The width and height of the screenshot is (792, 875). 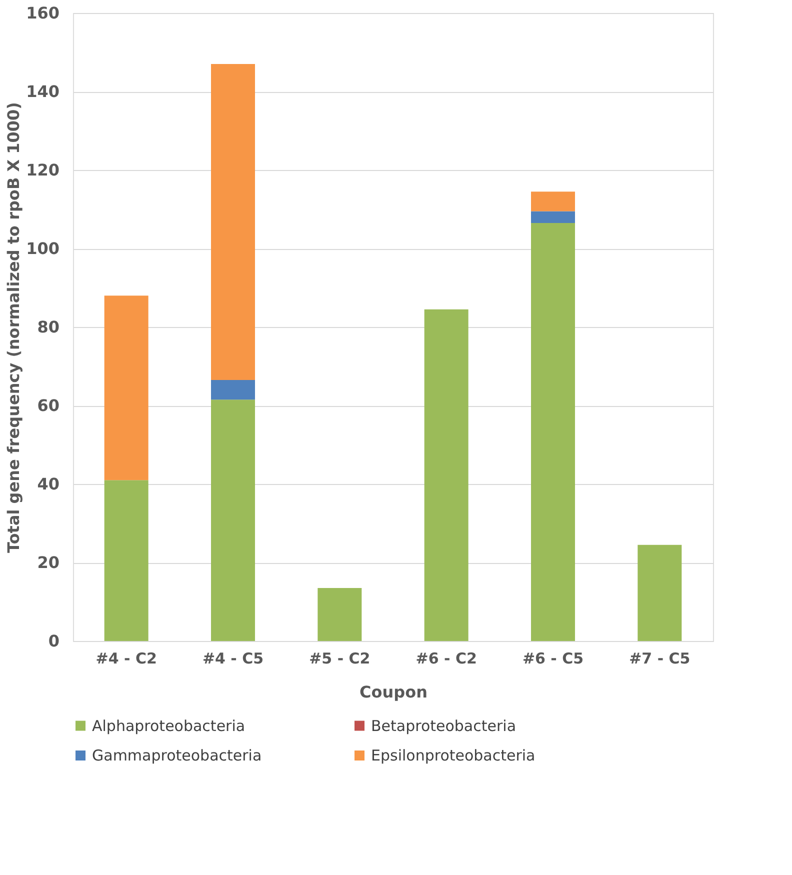 What do you see at coordinates (48, 562) in the screenshot?
I see `y-tick-label: 20` at bounding box center [48, 562].